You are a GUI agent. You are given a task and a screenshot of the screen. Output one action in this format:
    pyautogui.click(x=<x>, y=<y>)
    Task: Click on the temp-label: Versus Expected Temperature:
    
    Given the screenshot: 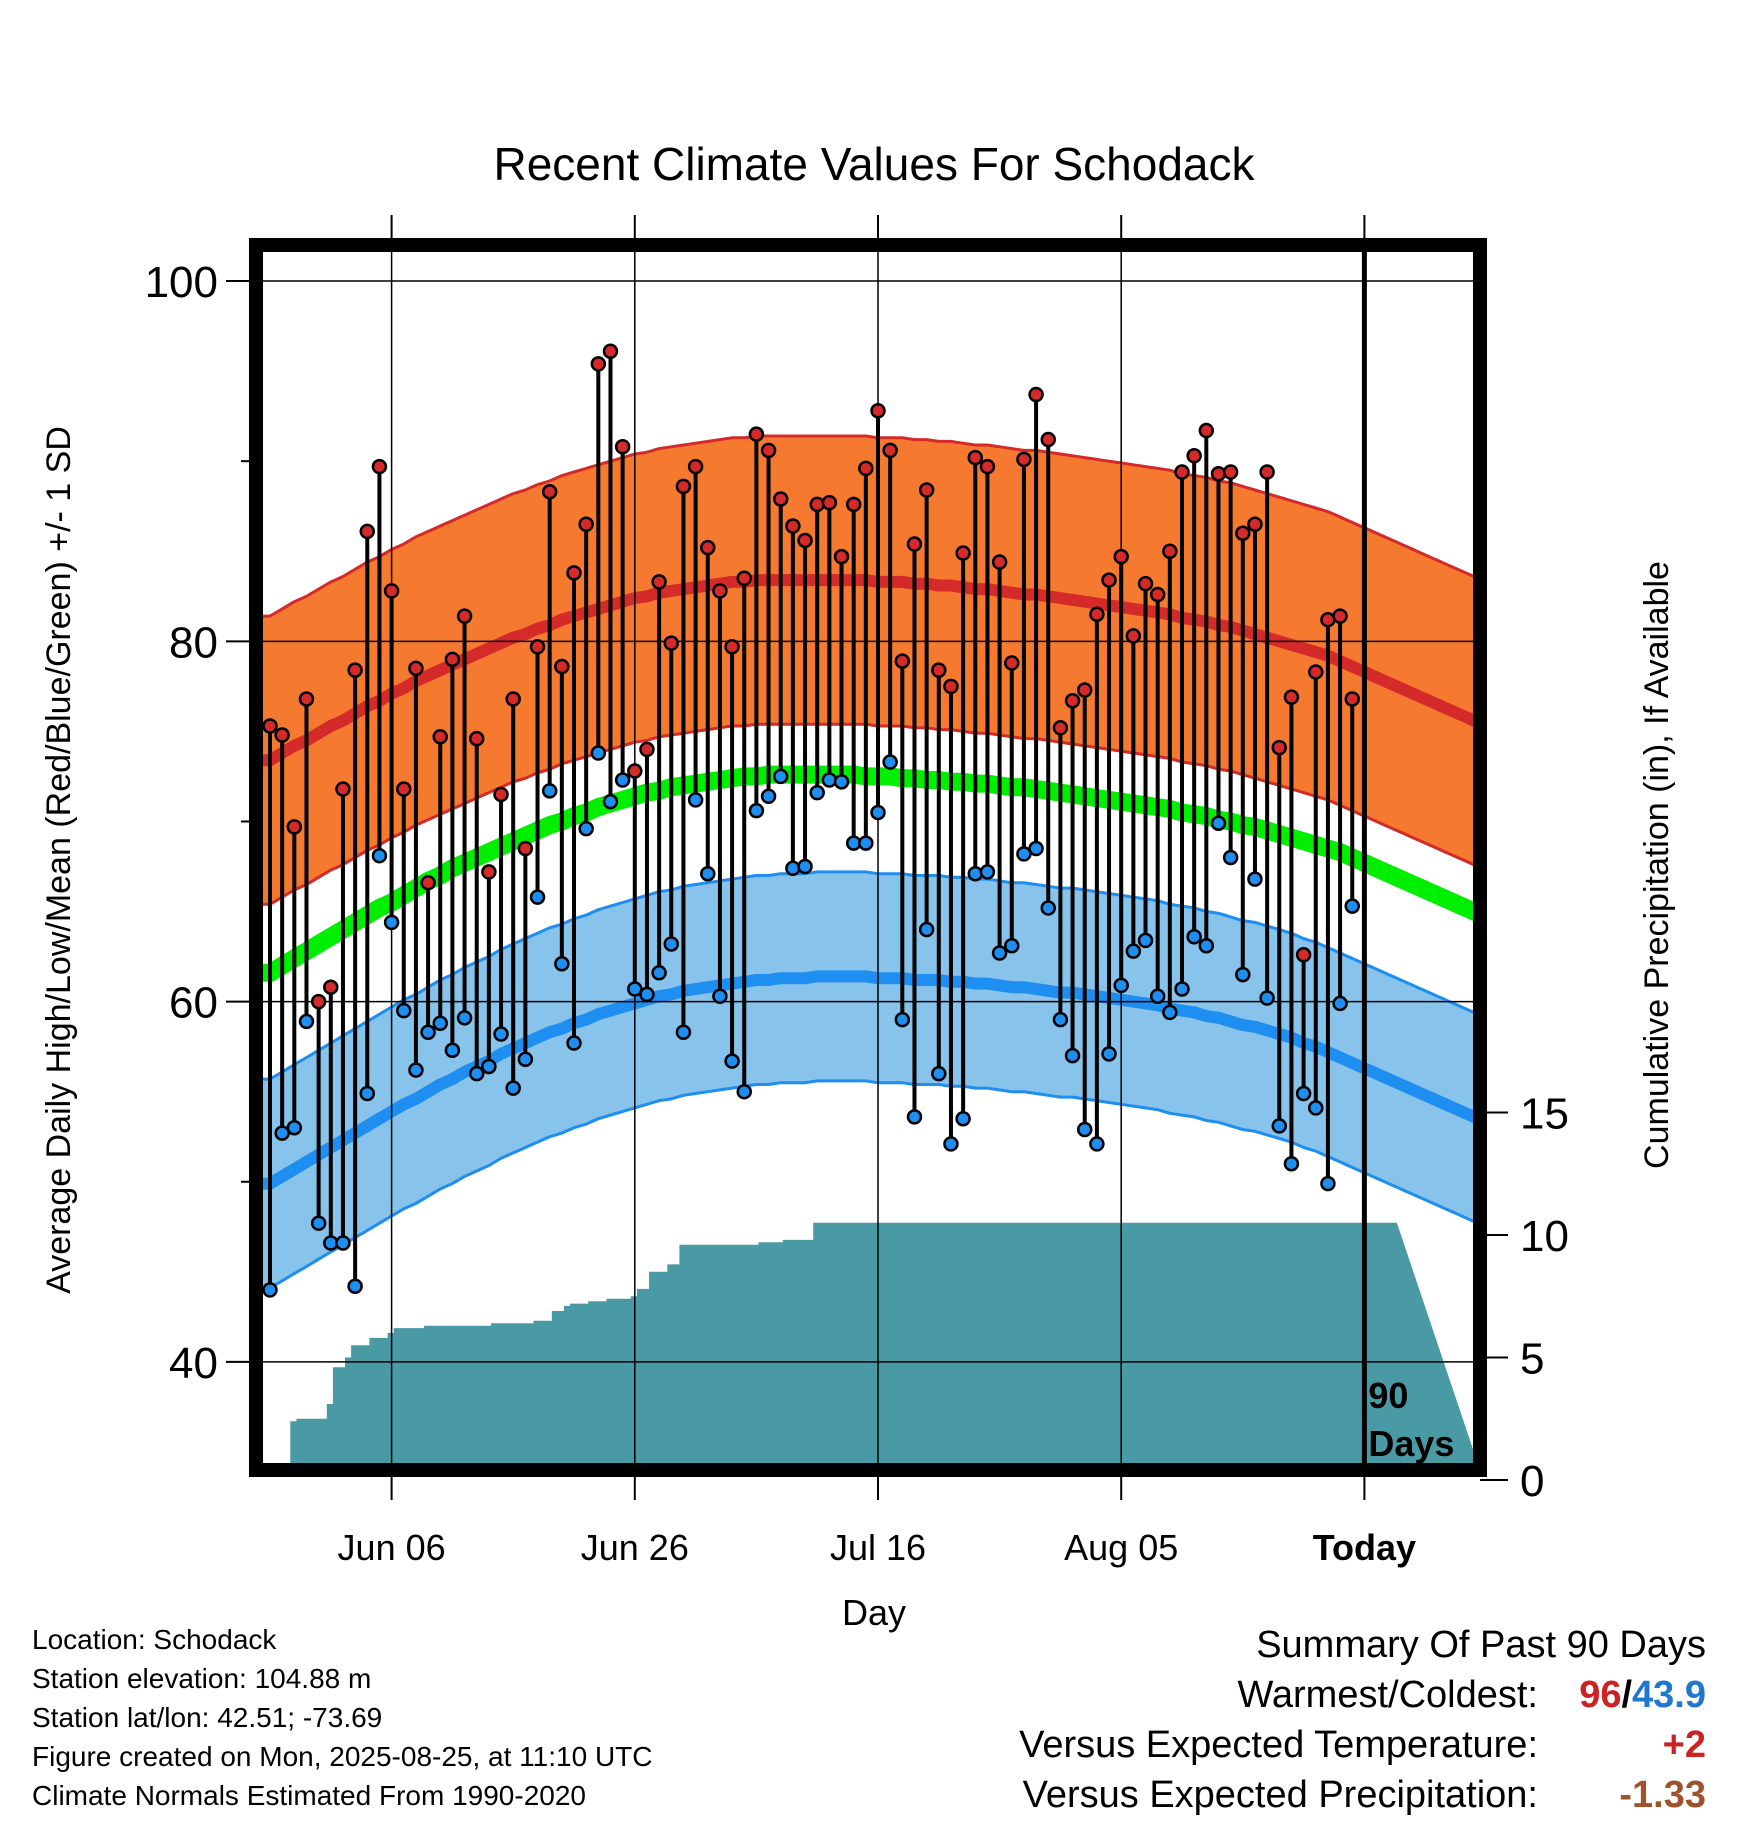 What is the action you would take?
    pyautogui.click(x=1278, y=1745)
    